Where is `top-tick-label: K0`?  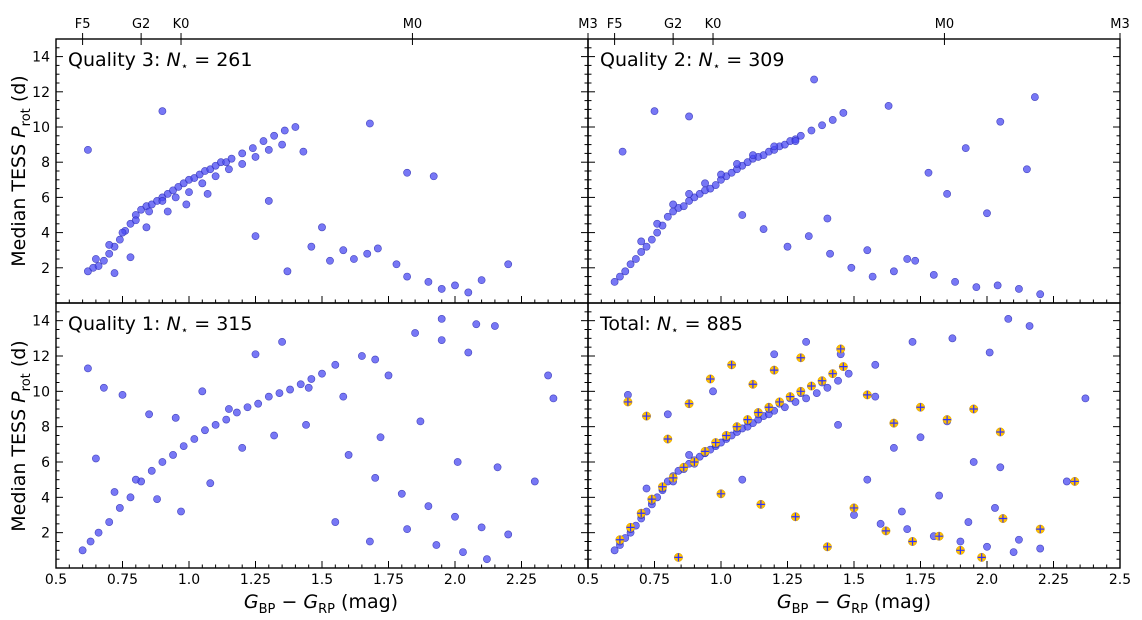
top-tick-label: K0 is located at coordinates (181, 24).